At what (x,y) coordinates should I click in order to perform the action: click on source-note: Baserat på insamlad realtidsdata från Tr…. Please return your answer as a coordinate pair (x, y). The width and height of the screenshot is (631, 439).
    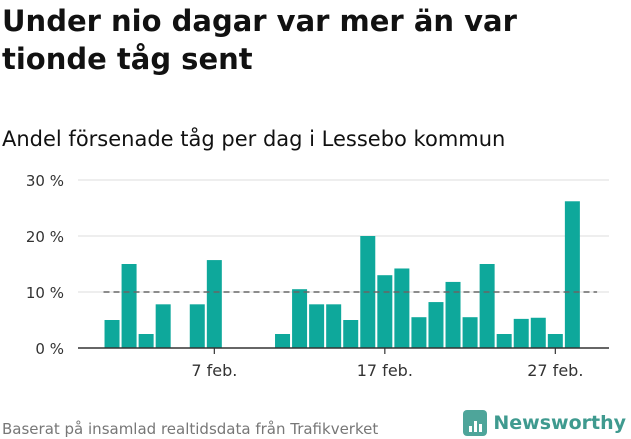
    Looking at the image, I should click on (190, 429).